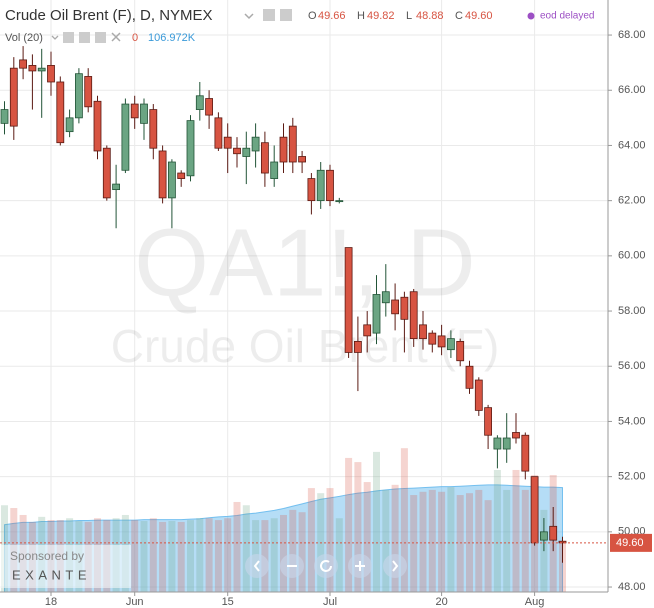  I want to click on ohlc-letter: C, so click(459, 16).